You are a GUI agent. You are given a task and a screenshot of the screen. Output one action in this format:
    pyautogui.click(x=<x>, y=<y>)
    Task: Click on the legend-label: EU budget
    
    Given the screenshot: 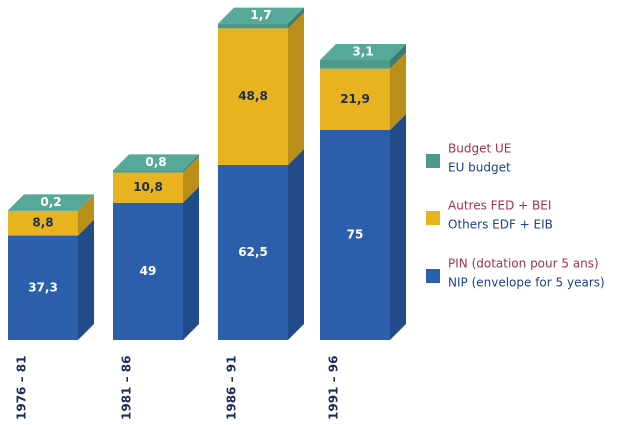 What is the action you would take?
    pyautogui.click(x=479, y=168)
    